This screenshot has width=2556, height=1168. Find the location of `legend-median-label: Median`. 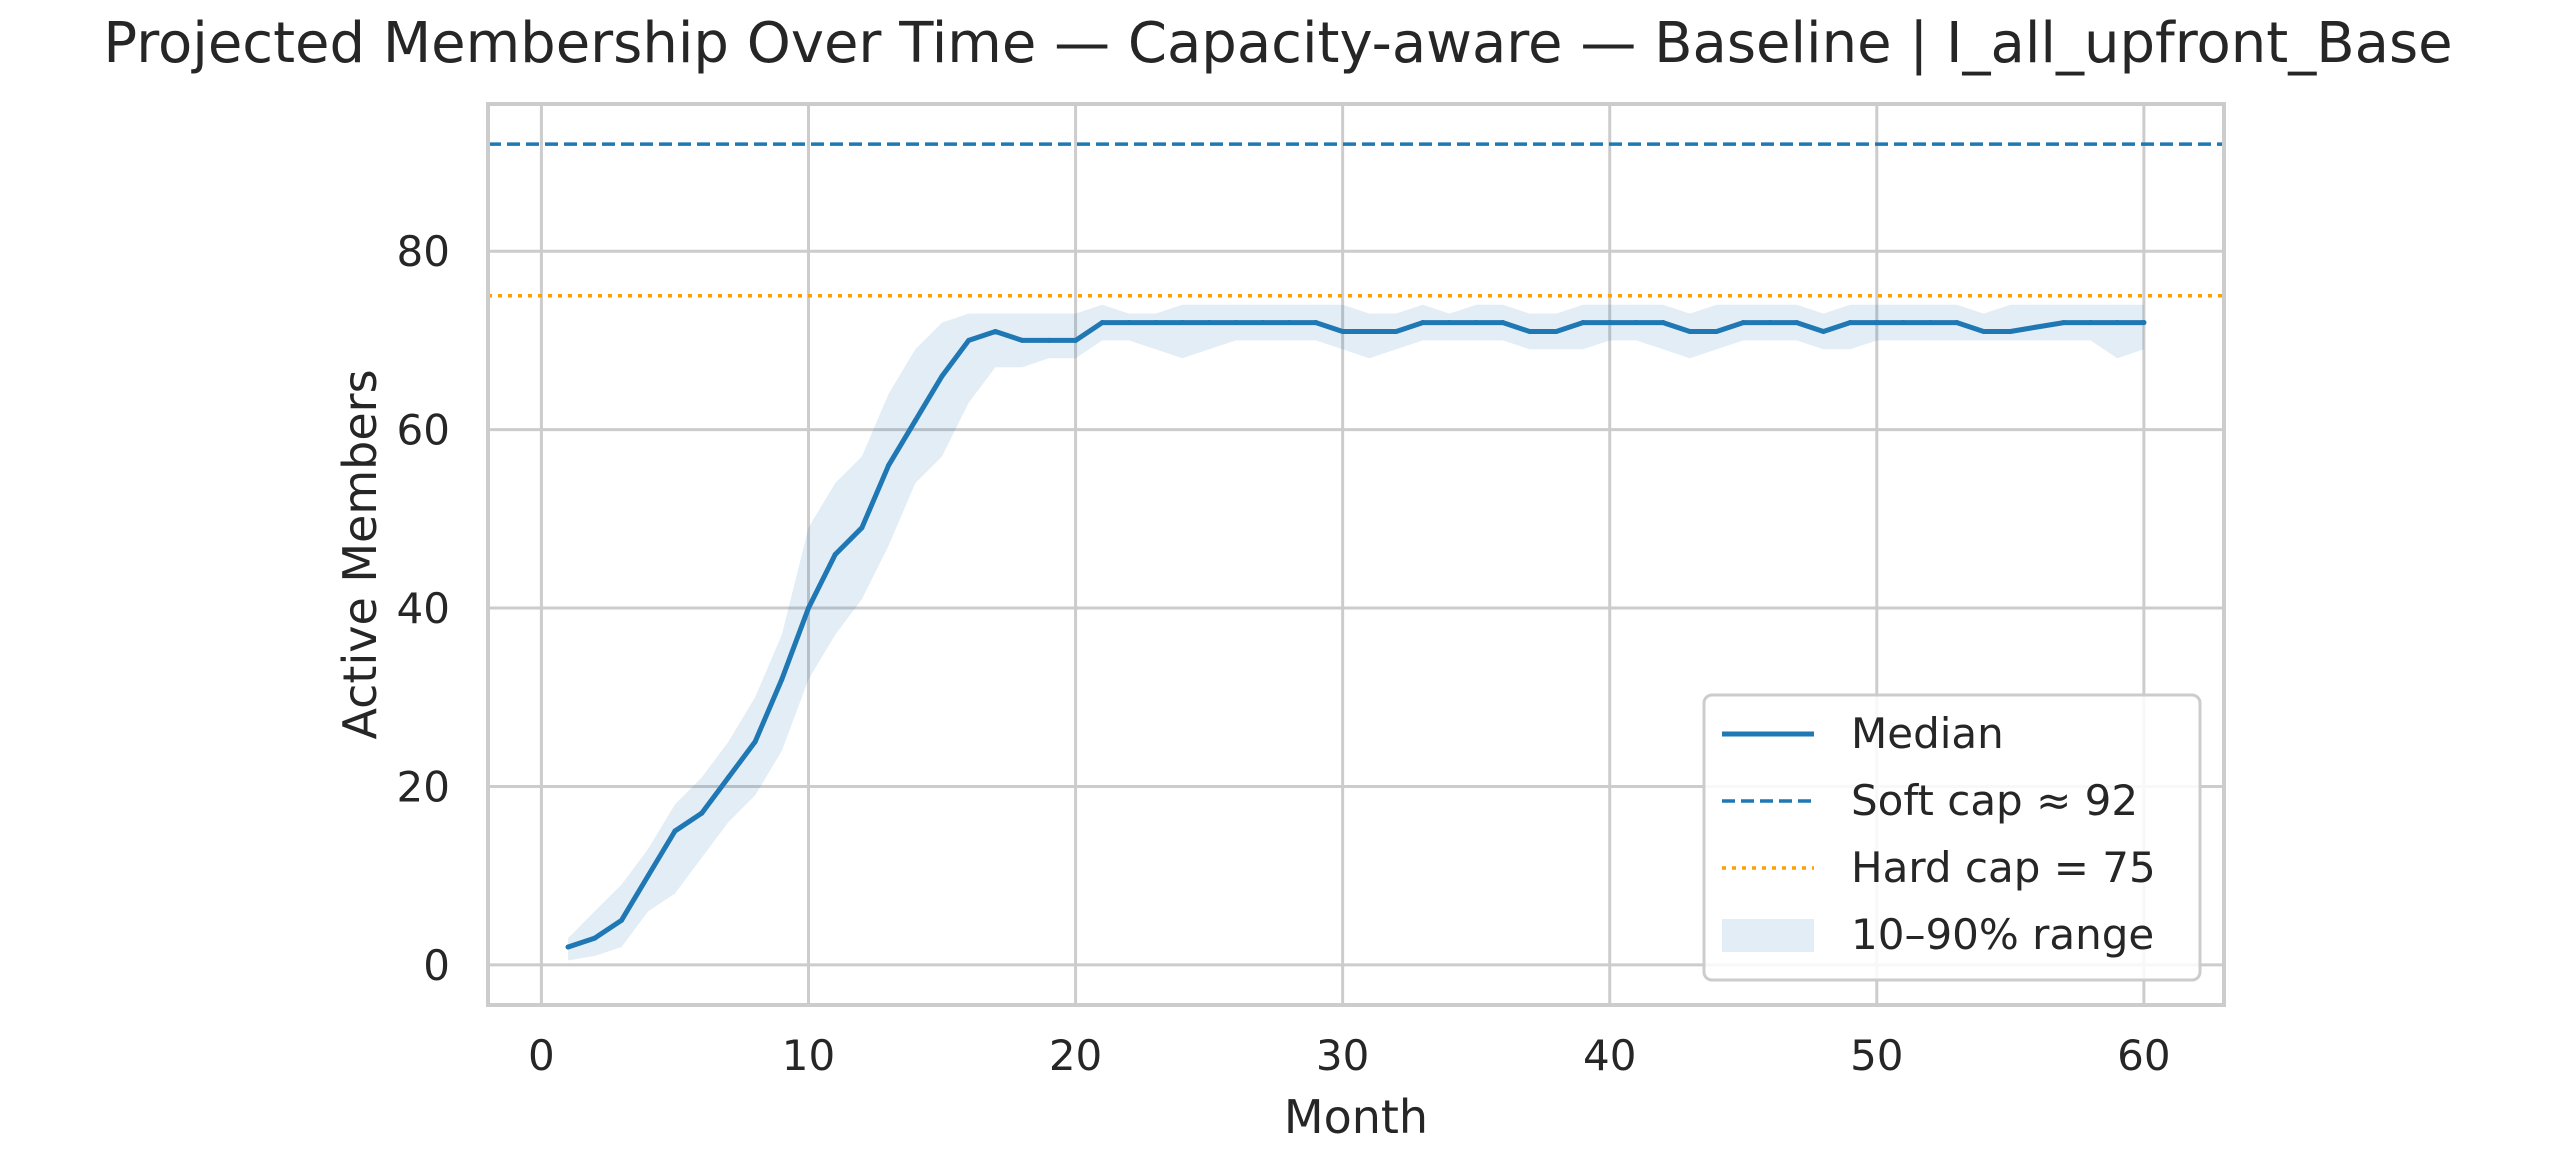

legend-median-label: Median is located at coordinates (1927, 733).